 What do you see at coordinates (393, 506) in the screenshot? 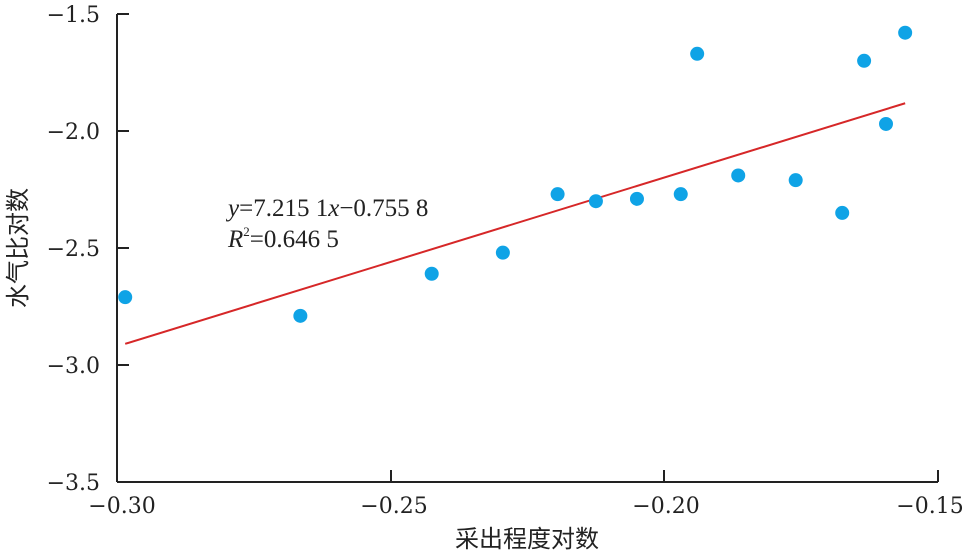
I see `x-tick-label: −0.25` at bounding box center [393, 506].